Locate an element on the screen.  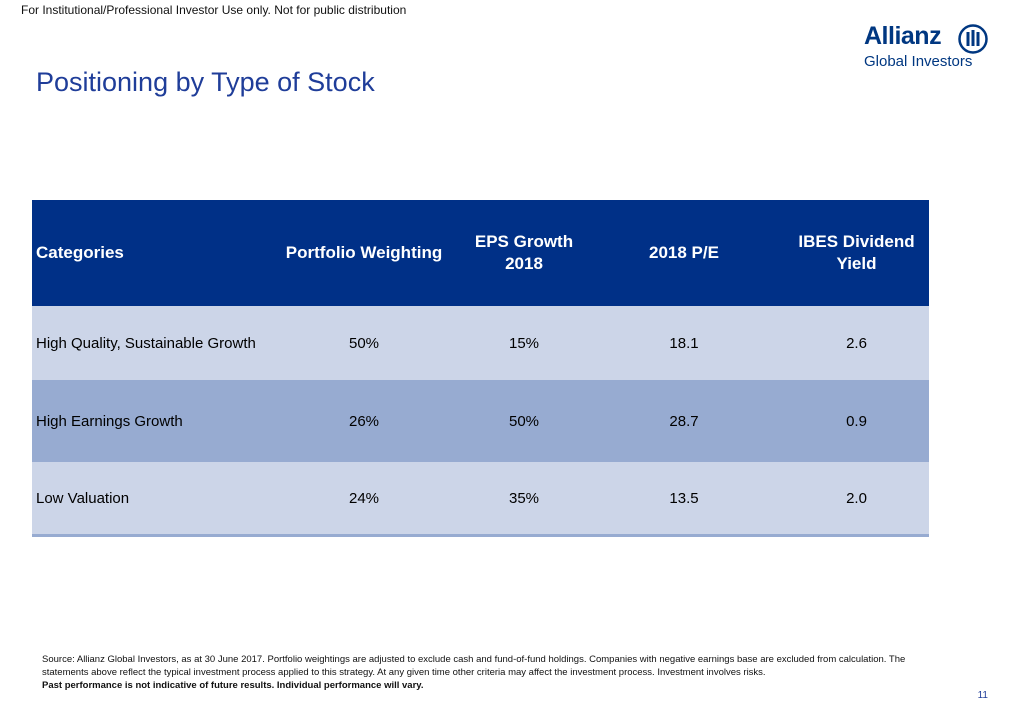
weighting-cell: 50% is located at coordinates (364, 343).